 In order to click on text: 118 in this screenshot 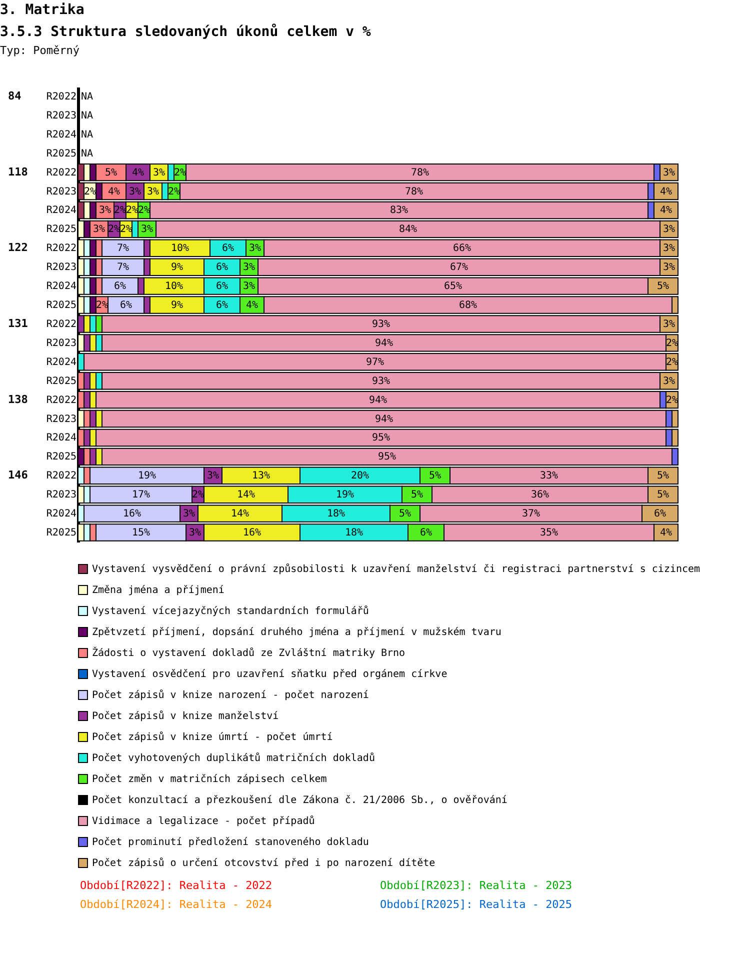, I will do `click(18, 171)`.